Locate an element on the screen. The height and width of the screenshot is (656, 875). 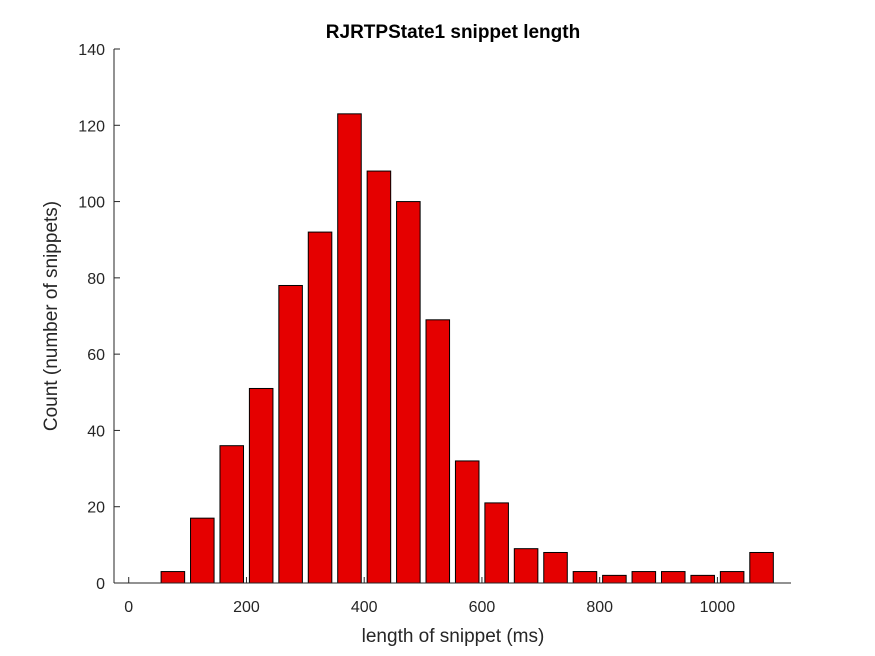
x-tick-label-1000: 1000 is located at coordinates (718, 607).